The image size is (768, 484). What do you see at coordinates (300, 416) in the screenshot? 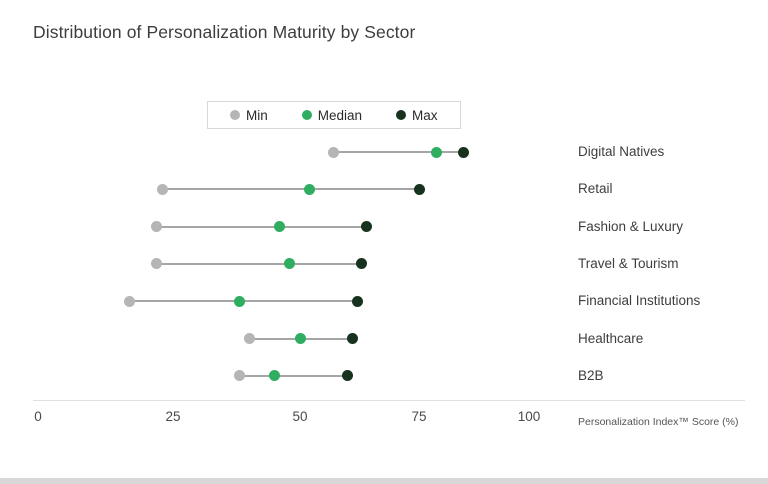
I see `x-tick-label: 50` at bounding box center [300, 416].